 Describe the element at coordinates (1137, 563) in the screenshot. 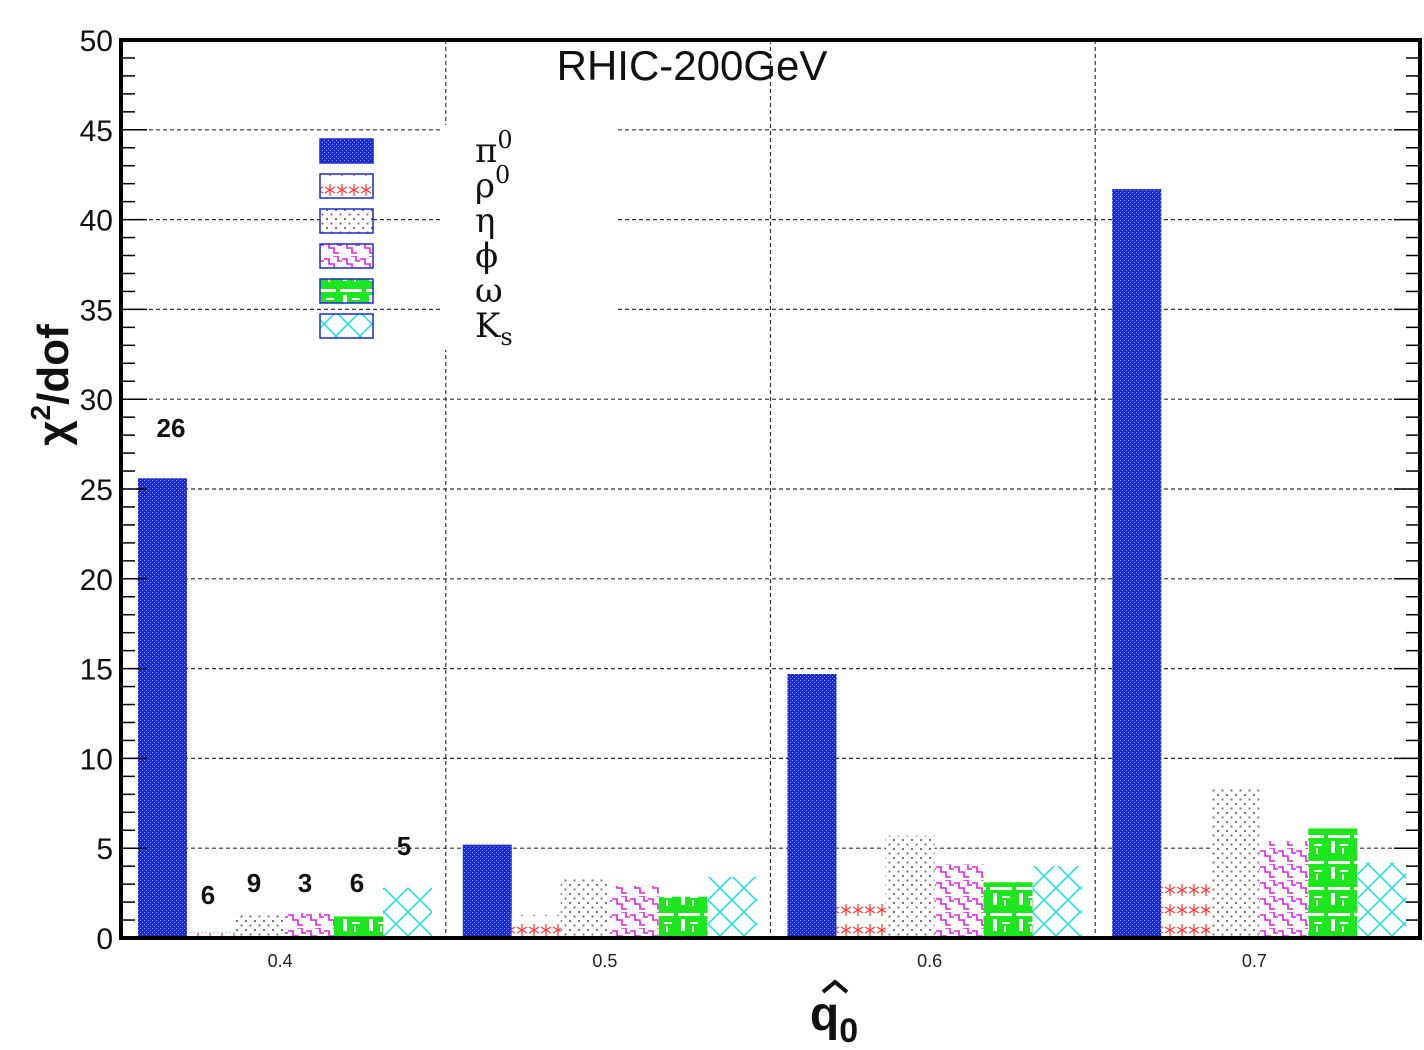

I see `bar-s0-c3` at that location.